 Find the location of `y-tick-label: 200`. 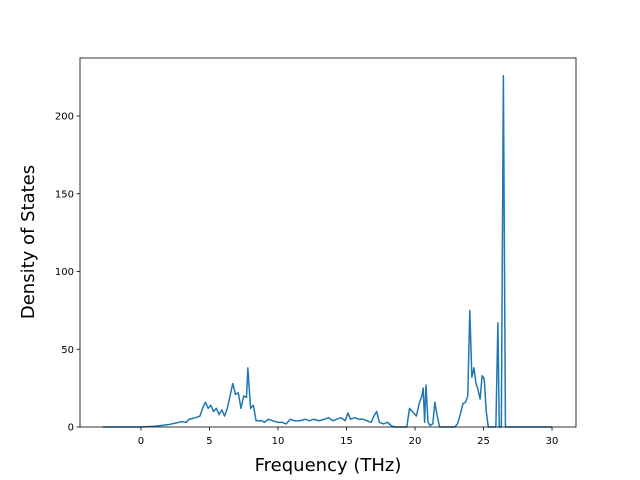

y-tick-label: 200 is located at coordinates (64, 117).